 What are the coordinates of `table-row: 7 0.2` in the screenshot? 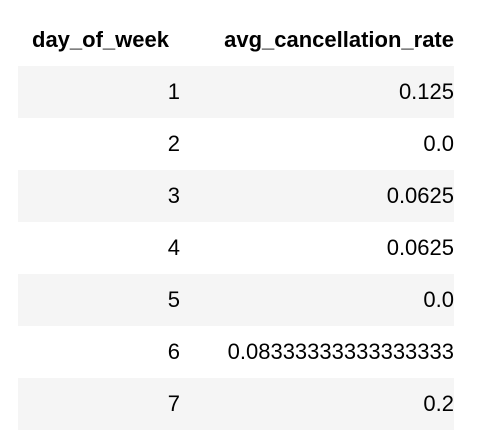 It's located at (236, 404).